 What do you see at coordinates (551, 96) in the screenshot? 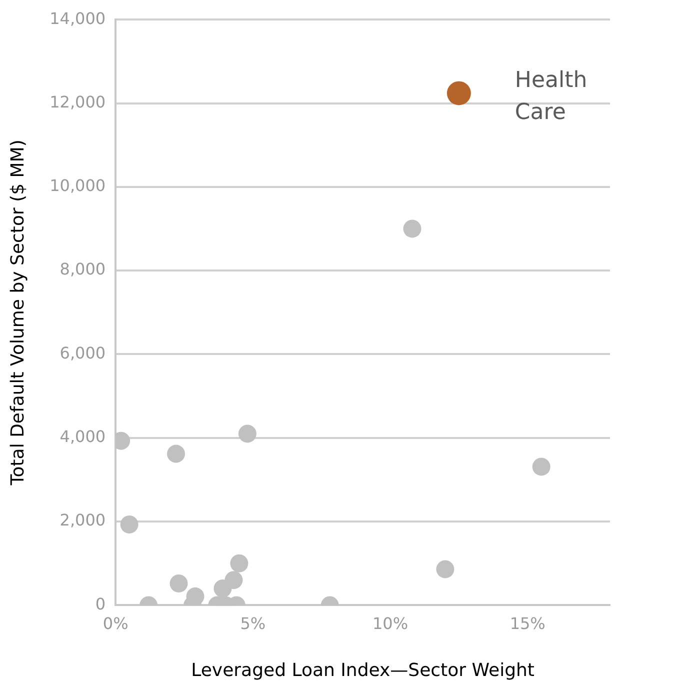
I see `text: Health Care` at bounding box center [551, 96].